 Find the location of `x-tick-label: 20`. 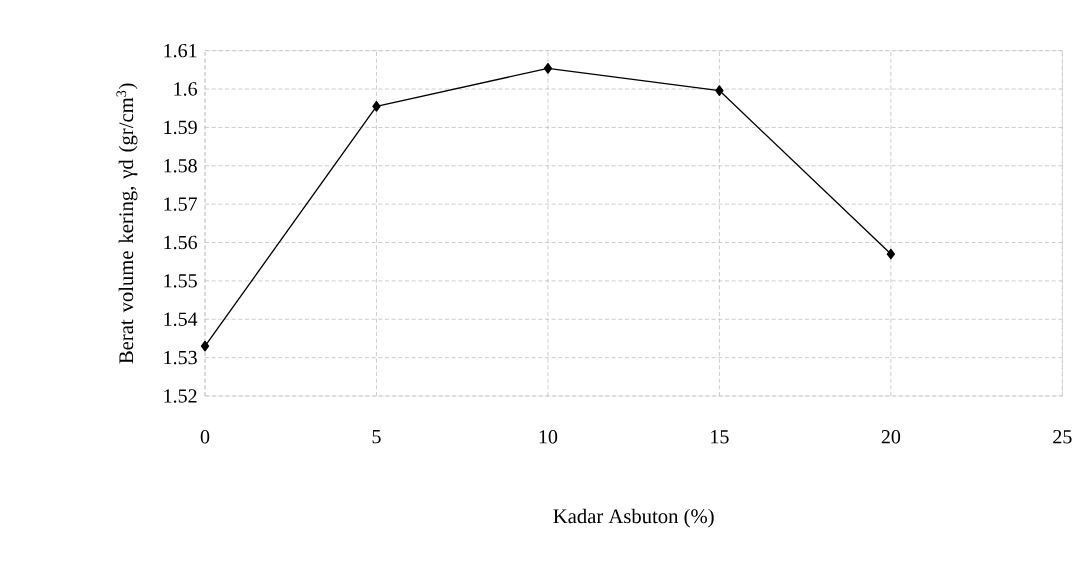

x-tick-label: 20 is located at coordinates (891, 437).